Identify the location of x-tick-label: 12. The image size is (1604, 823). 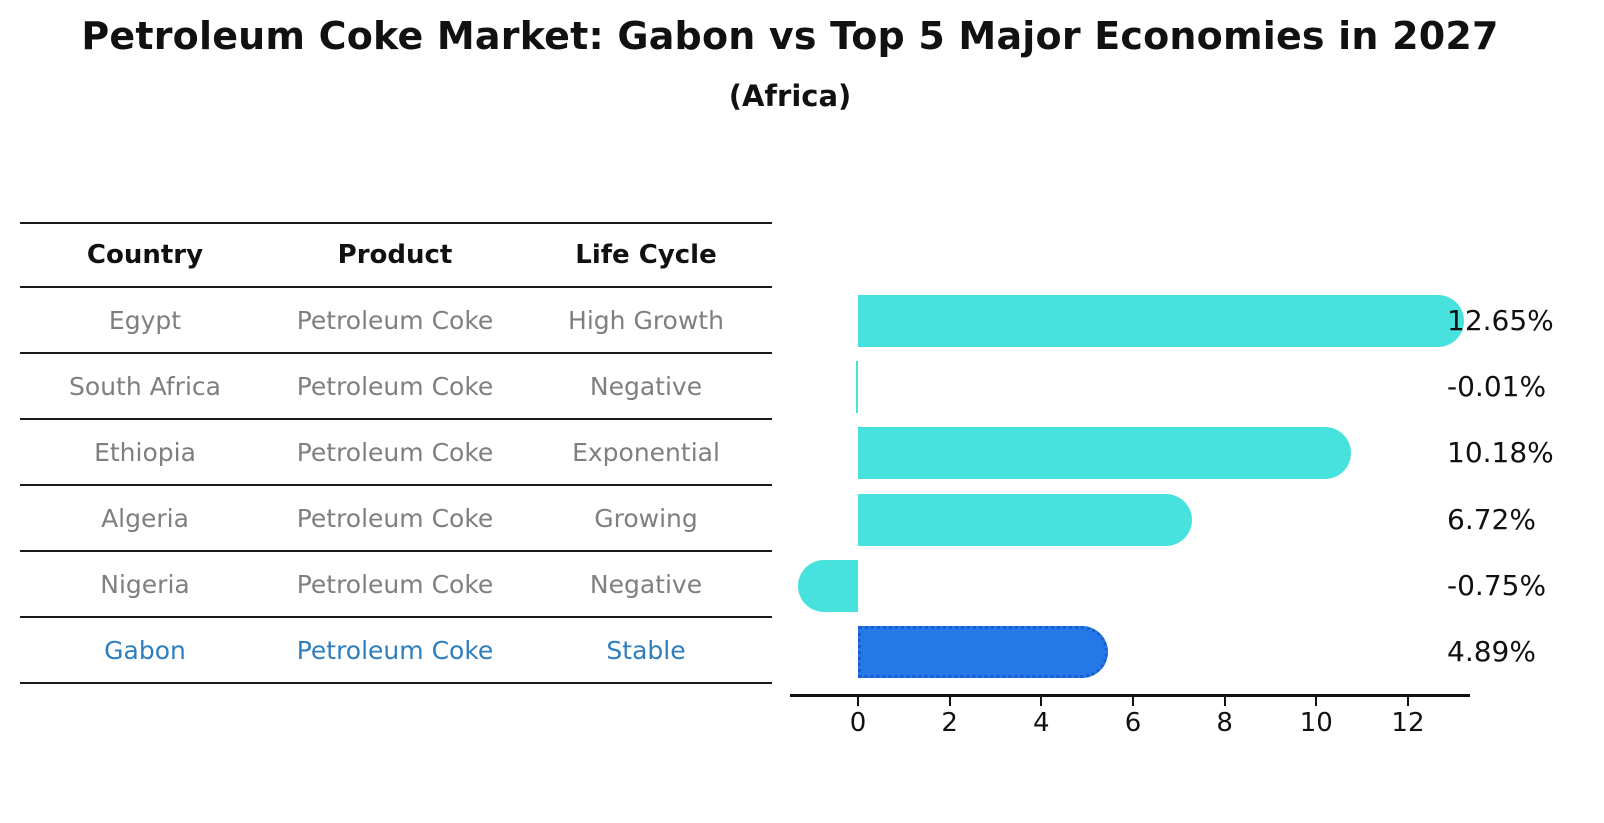
(1408, 723).